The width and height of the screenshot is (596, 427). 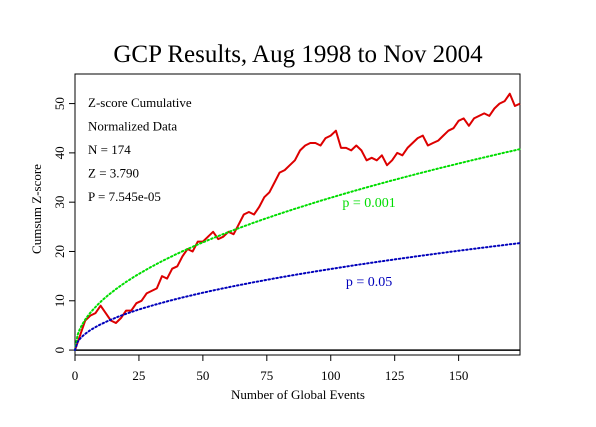 I want to click on x-tick-label: 125, so click(x=395, y=375).